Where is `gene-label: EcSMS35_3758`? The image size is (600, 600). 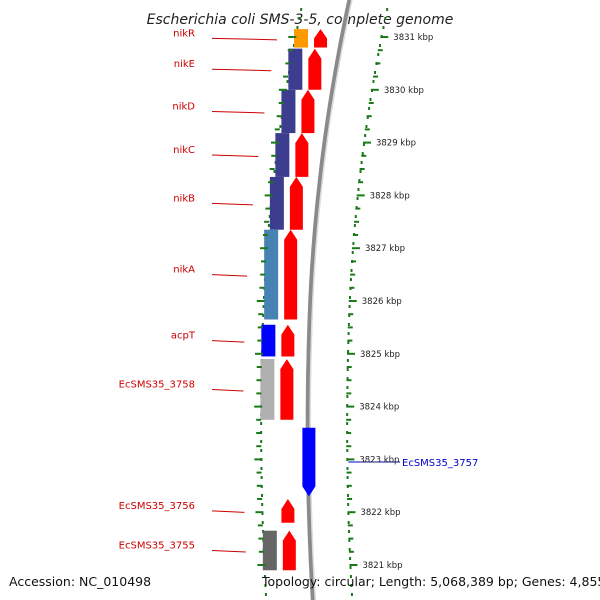
gene-label: EcSMS35_3758 is located at coordinates (157, 384).